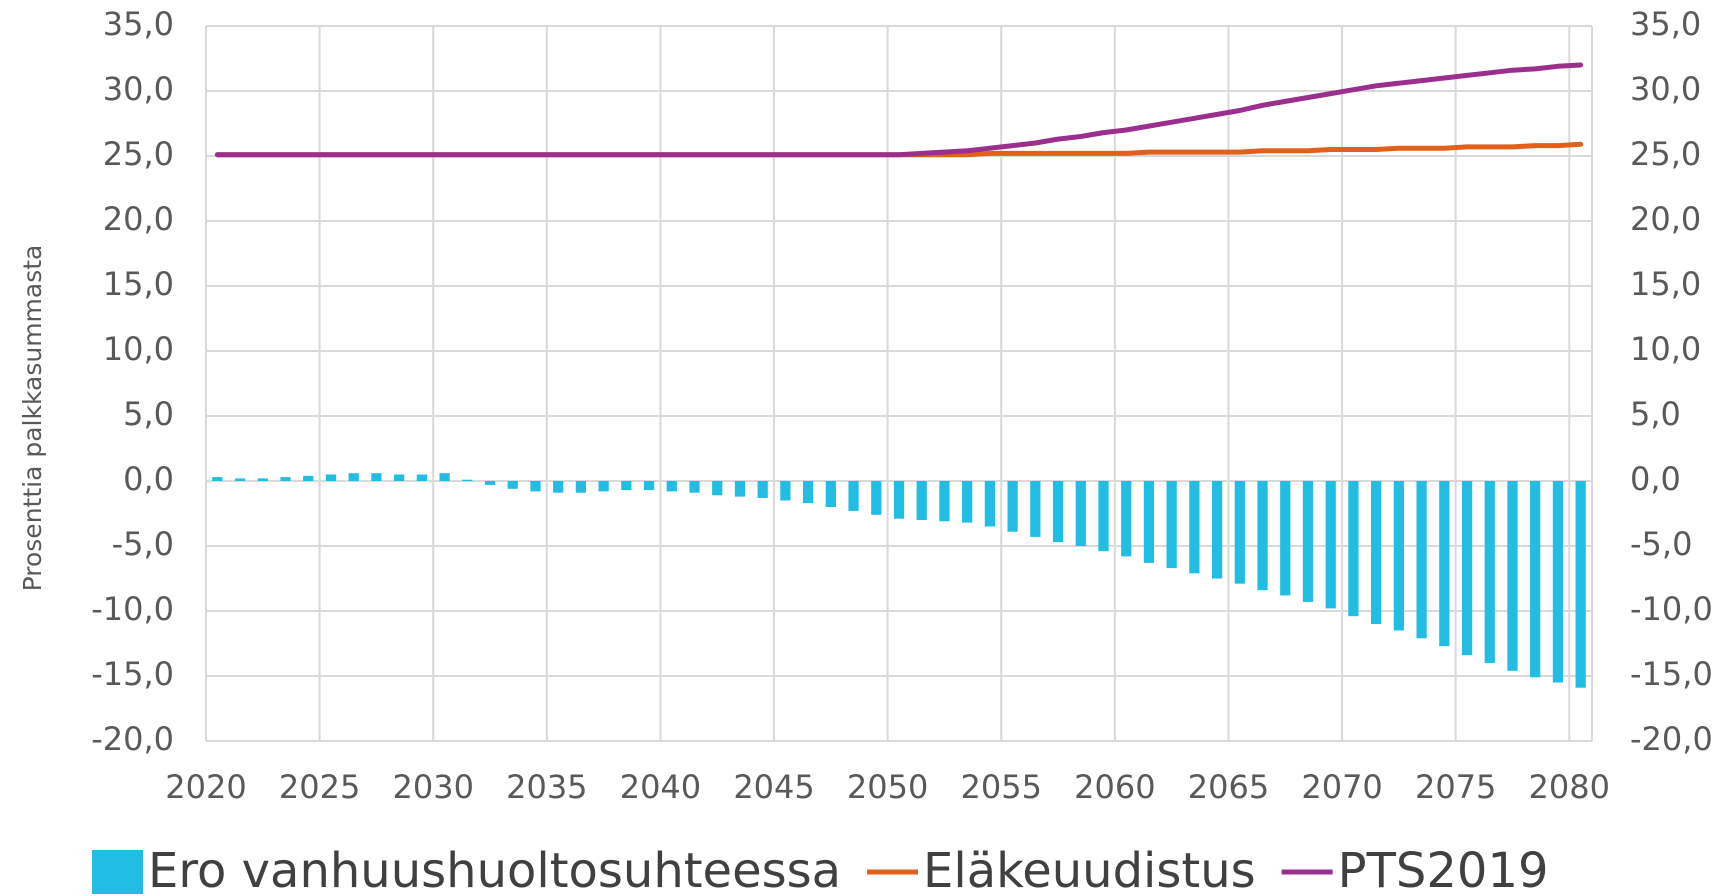  Describe the element at coordinates (1671, 609) in the screenshot. I see `y2-tick-label: -10,0` at that location.